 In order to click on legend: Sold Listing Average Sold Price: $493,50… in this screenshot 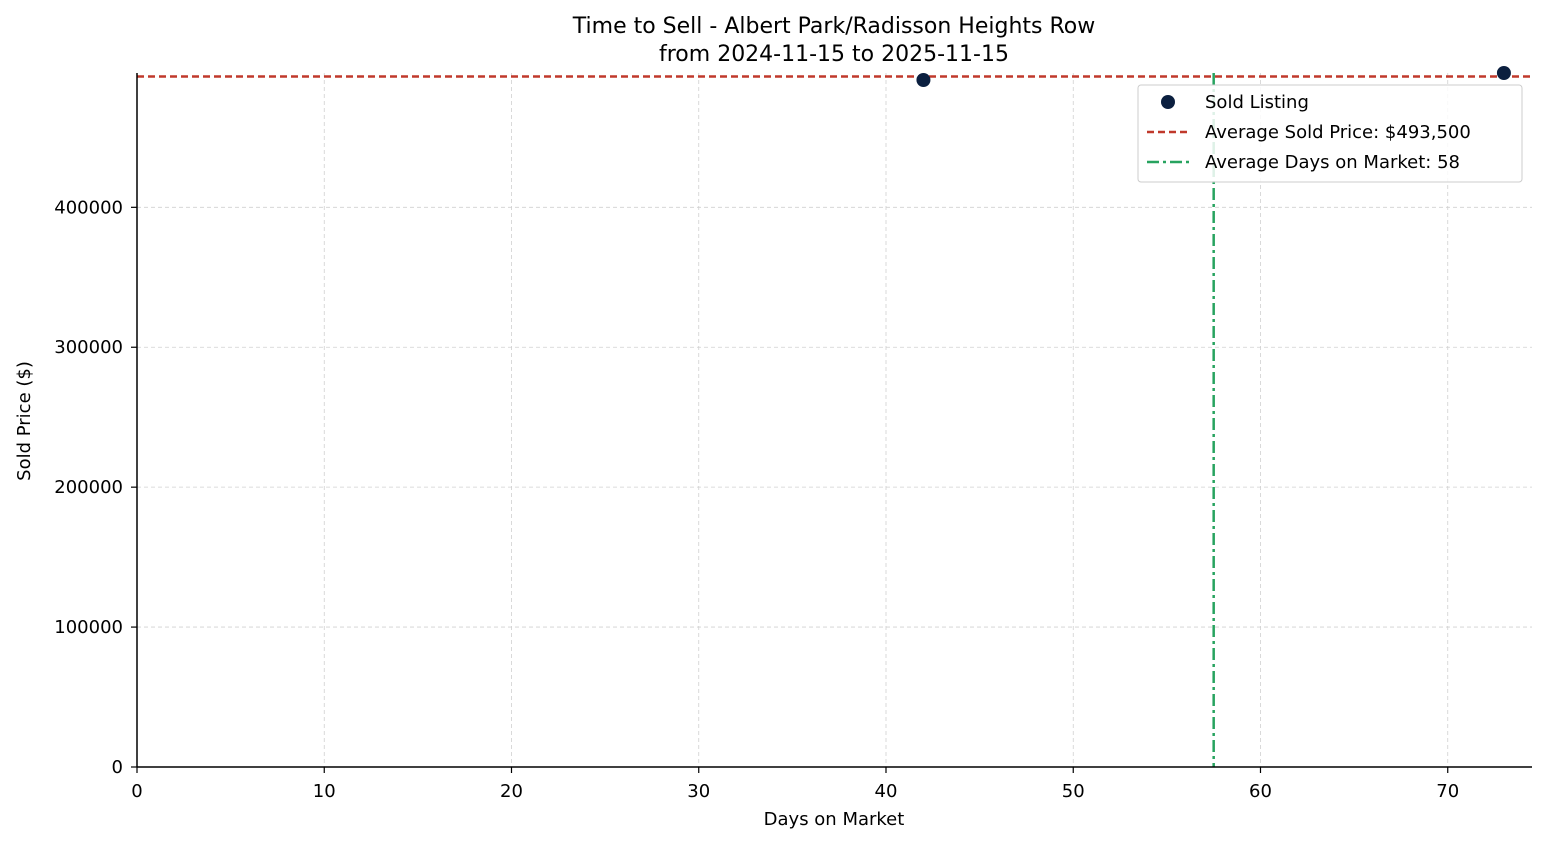, I will do `click(1330, 133)`.